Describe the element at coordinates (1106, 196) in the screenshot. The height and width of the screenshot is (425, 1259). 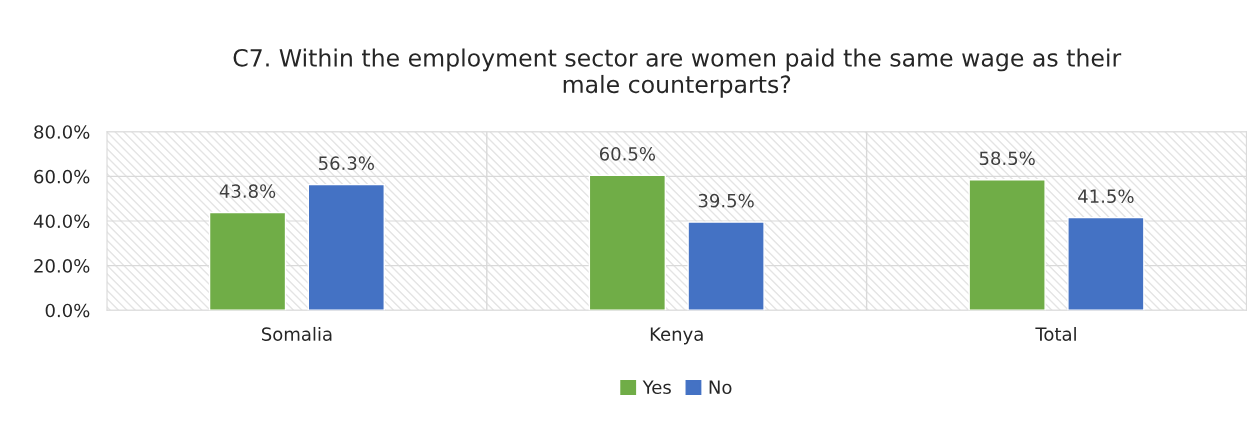
I see `data-label: 41.5%` at that location.